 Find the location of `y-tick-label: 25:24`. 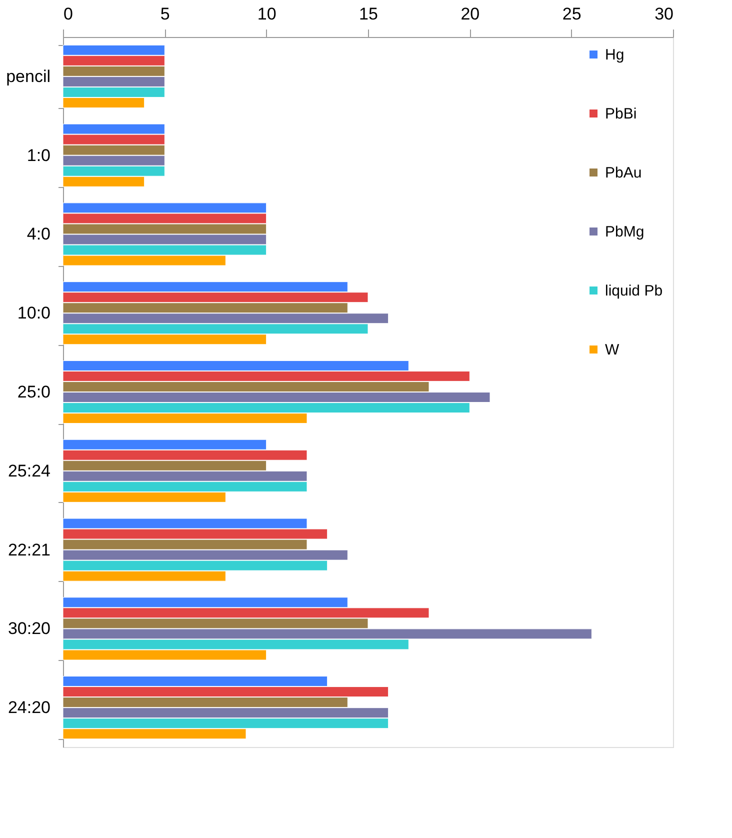

y-tick-label: 25:24 is located at coordinates (29, 470).